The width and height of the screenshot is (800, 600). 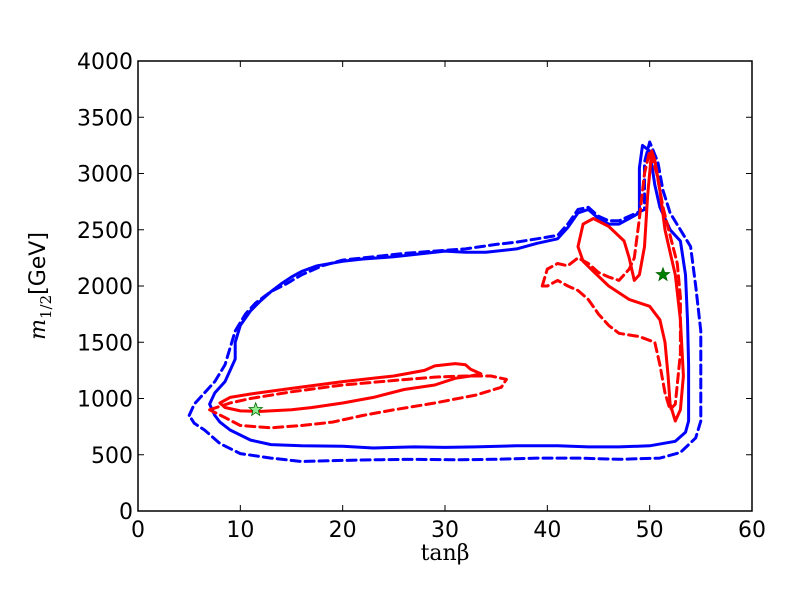 I want to click on y-axis-label-unit: [GeV], so click(x=38, y=263).